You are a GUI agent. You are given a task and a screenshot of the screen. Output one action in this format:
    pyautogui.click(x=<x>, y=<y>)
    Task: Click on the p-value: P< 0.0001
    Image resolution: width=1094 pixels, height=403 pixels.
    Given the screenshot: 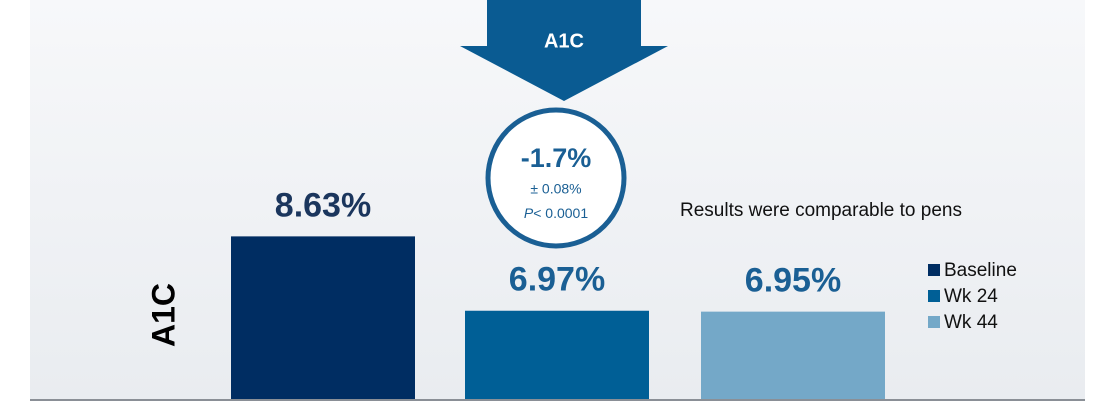 What is the action you would take?
    pyautogui.click(x=556, y=213)
    